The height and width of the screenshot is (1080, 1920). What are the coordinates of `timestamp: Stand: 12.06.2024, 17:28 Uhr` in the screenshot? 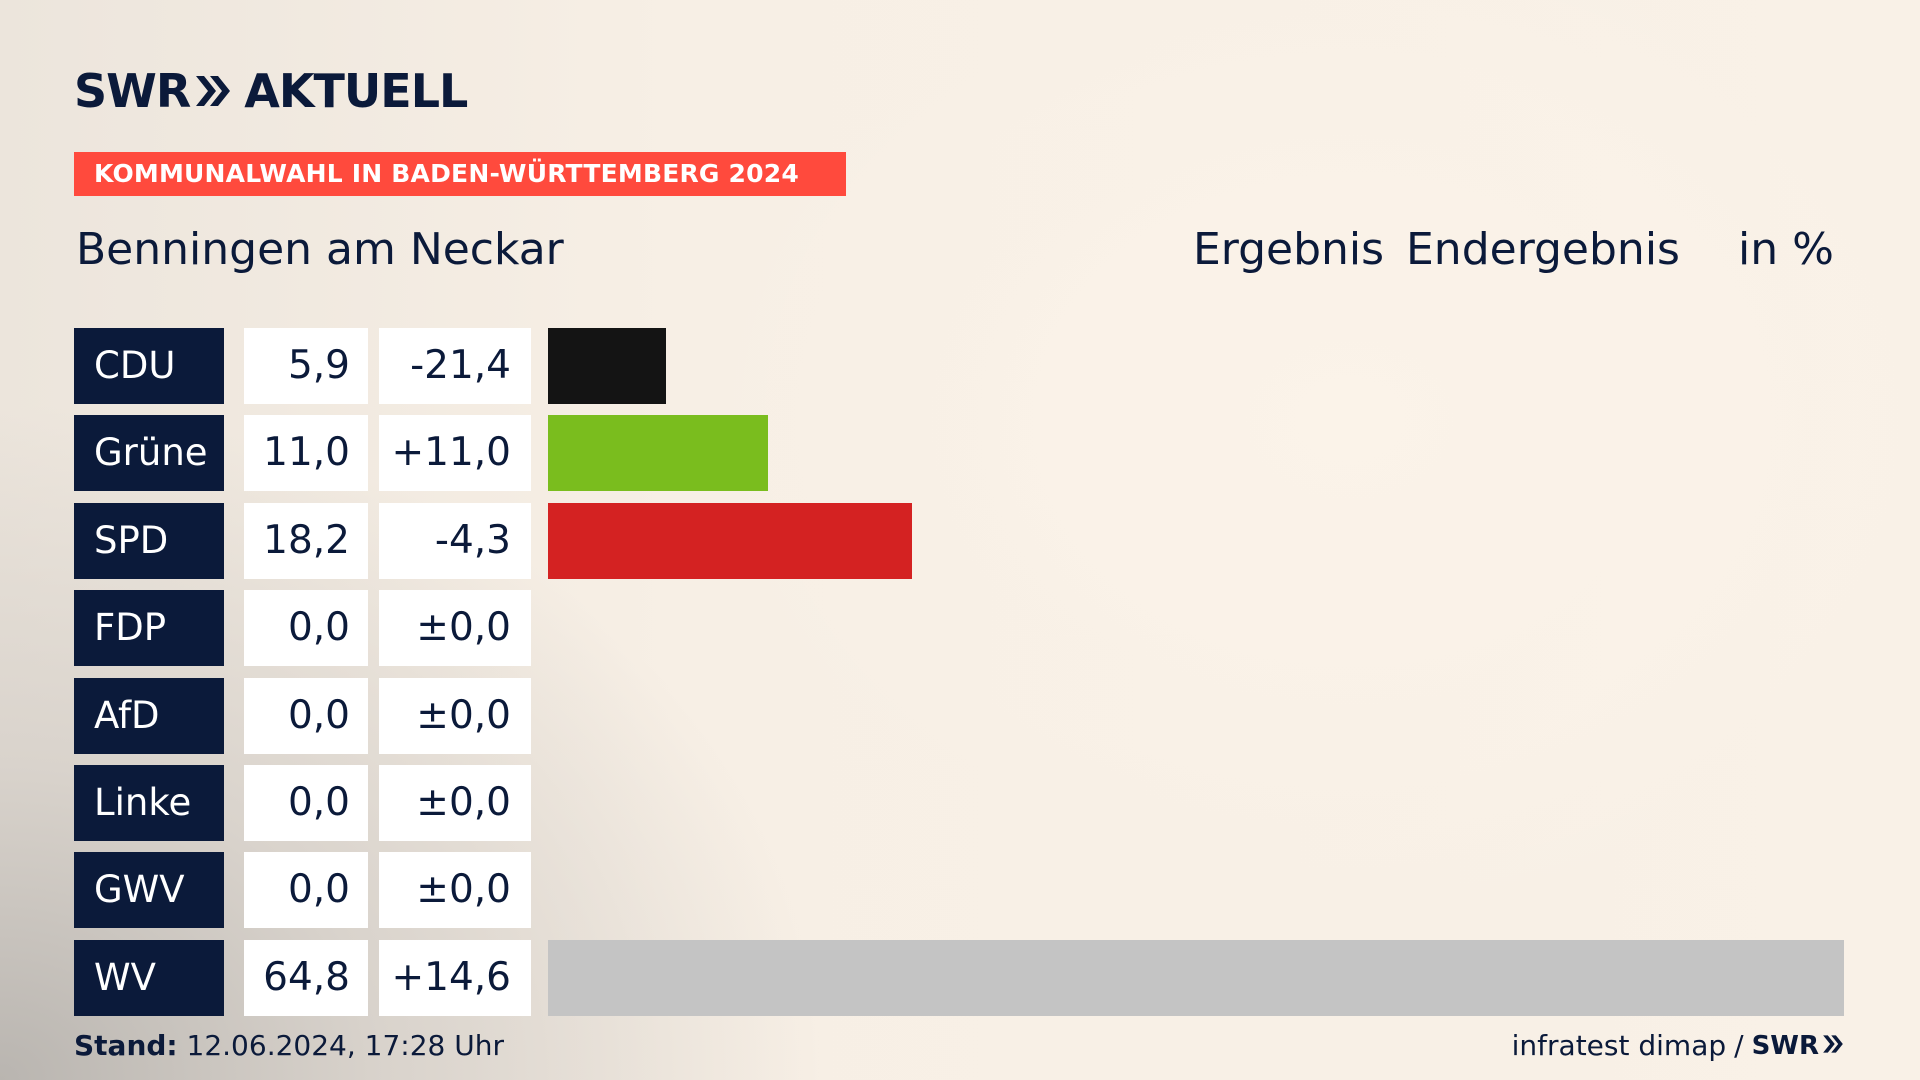 It's located at (289, 1046).